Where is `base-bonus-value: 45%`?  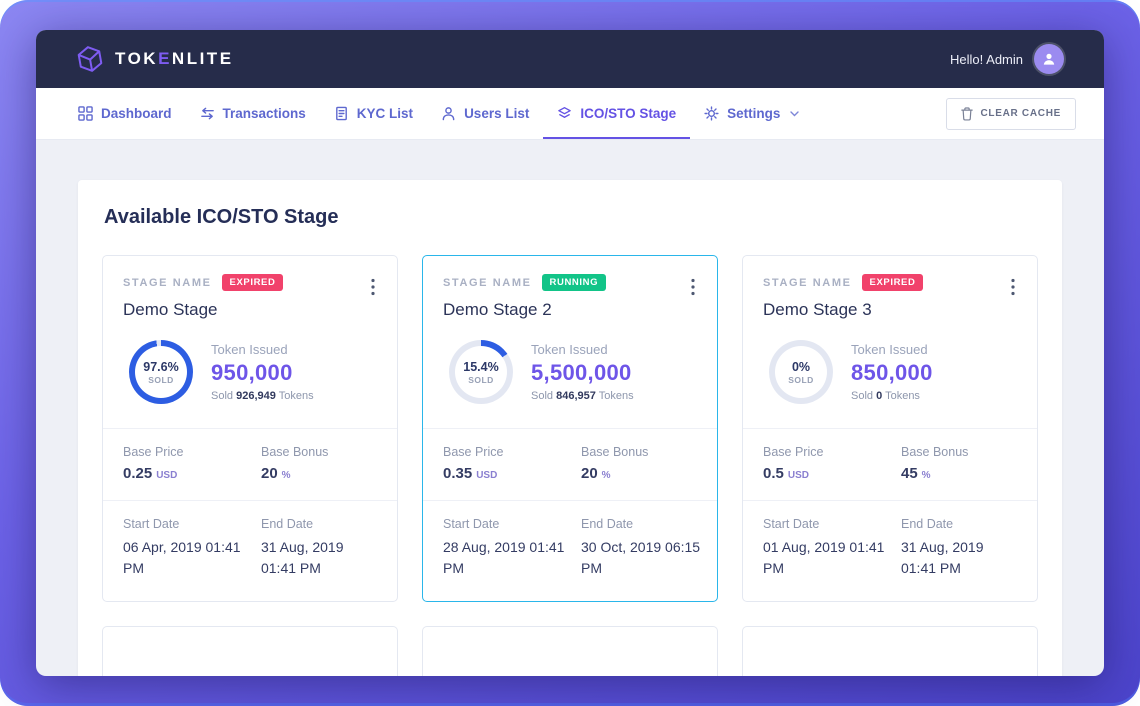 base-bonus-value: 45% is located at coordinates (915, 473).